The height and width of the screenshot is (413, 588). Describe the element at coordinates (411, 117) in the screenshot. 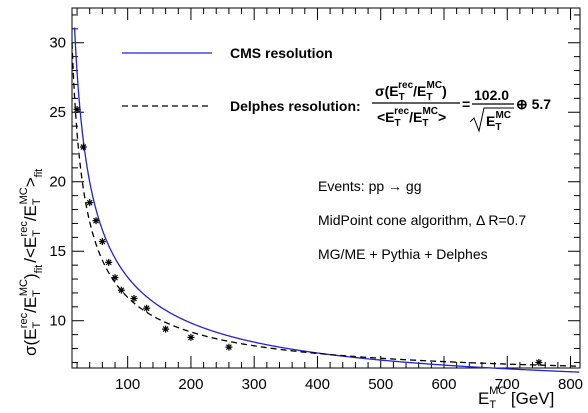

I see `svg-text: <ETrec/ETMC>` at that location.